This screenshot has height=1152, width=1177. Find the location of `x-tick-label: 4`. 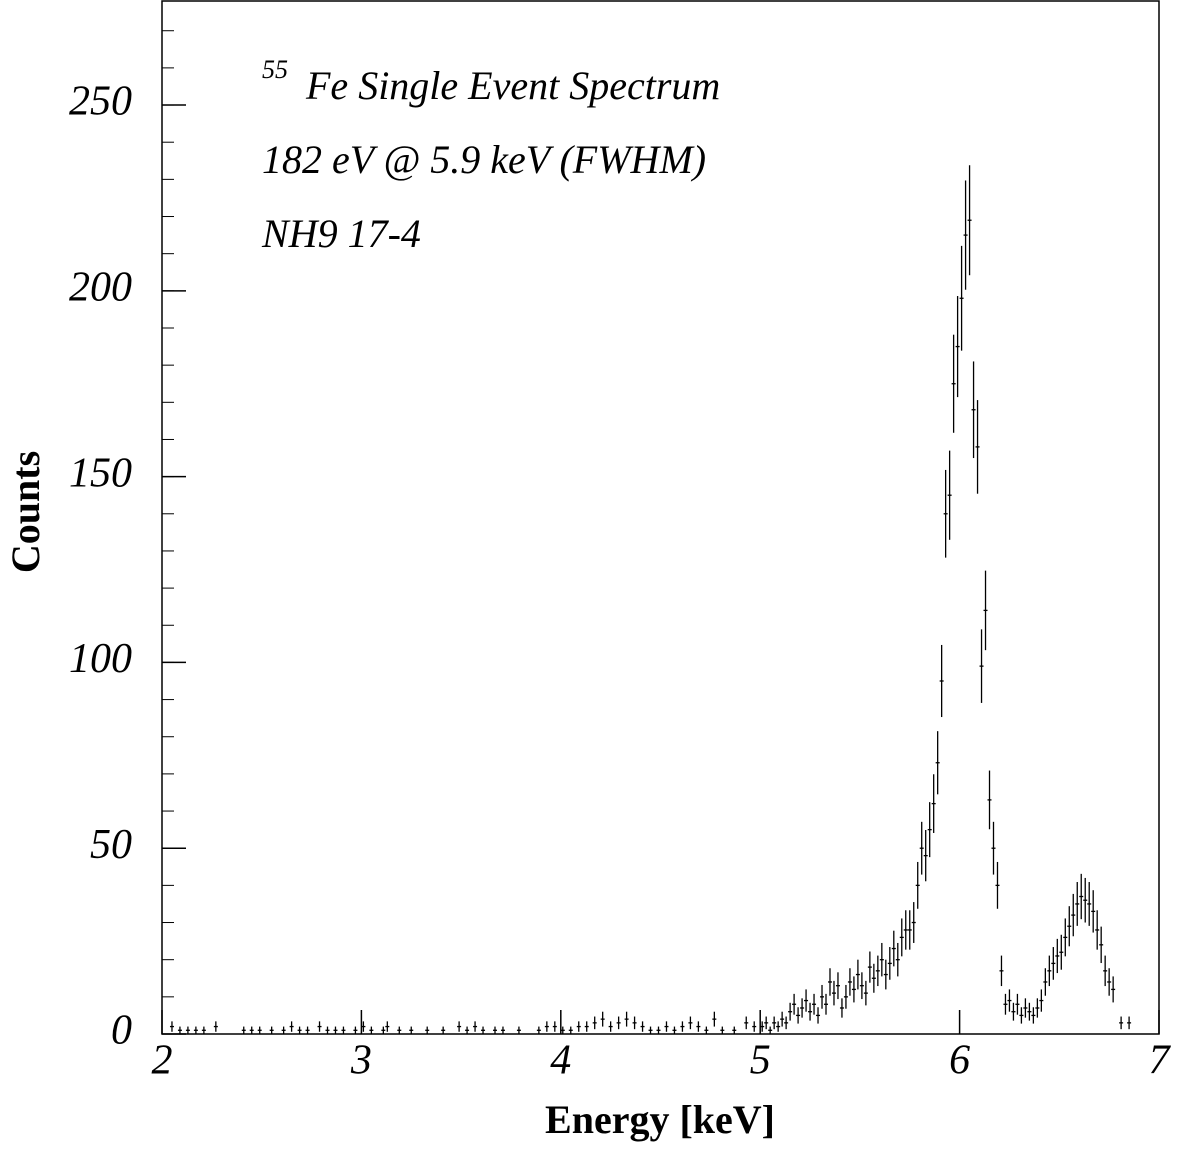

x-tick-label: 4 is located at coordinates (560, 1061).